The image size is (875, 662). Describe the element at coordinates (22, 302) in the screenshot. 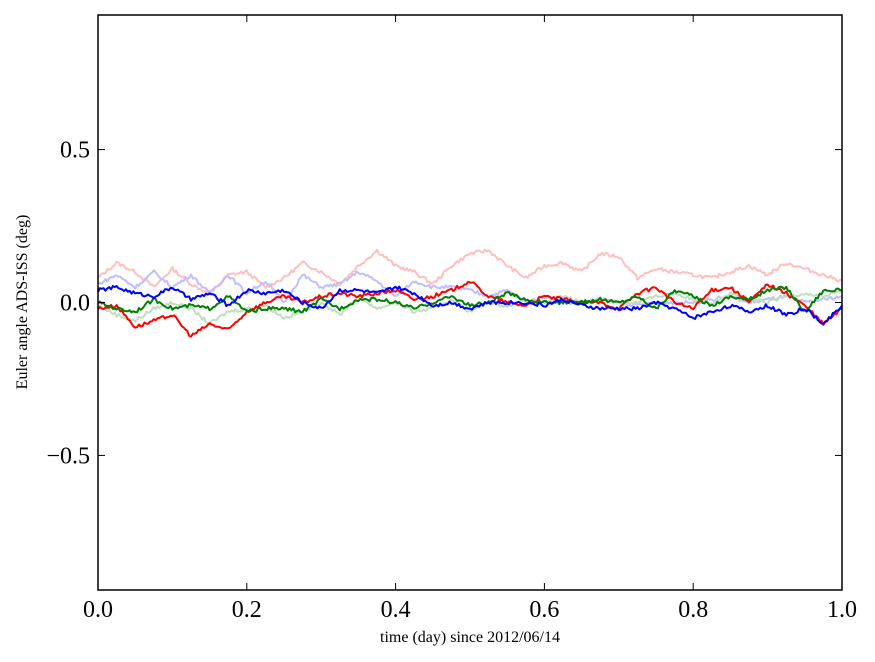

I see `y-axis-label: Euler angle ADS-ISS (deg)` at that location.